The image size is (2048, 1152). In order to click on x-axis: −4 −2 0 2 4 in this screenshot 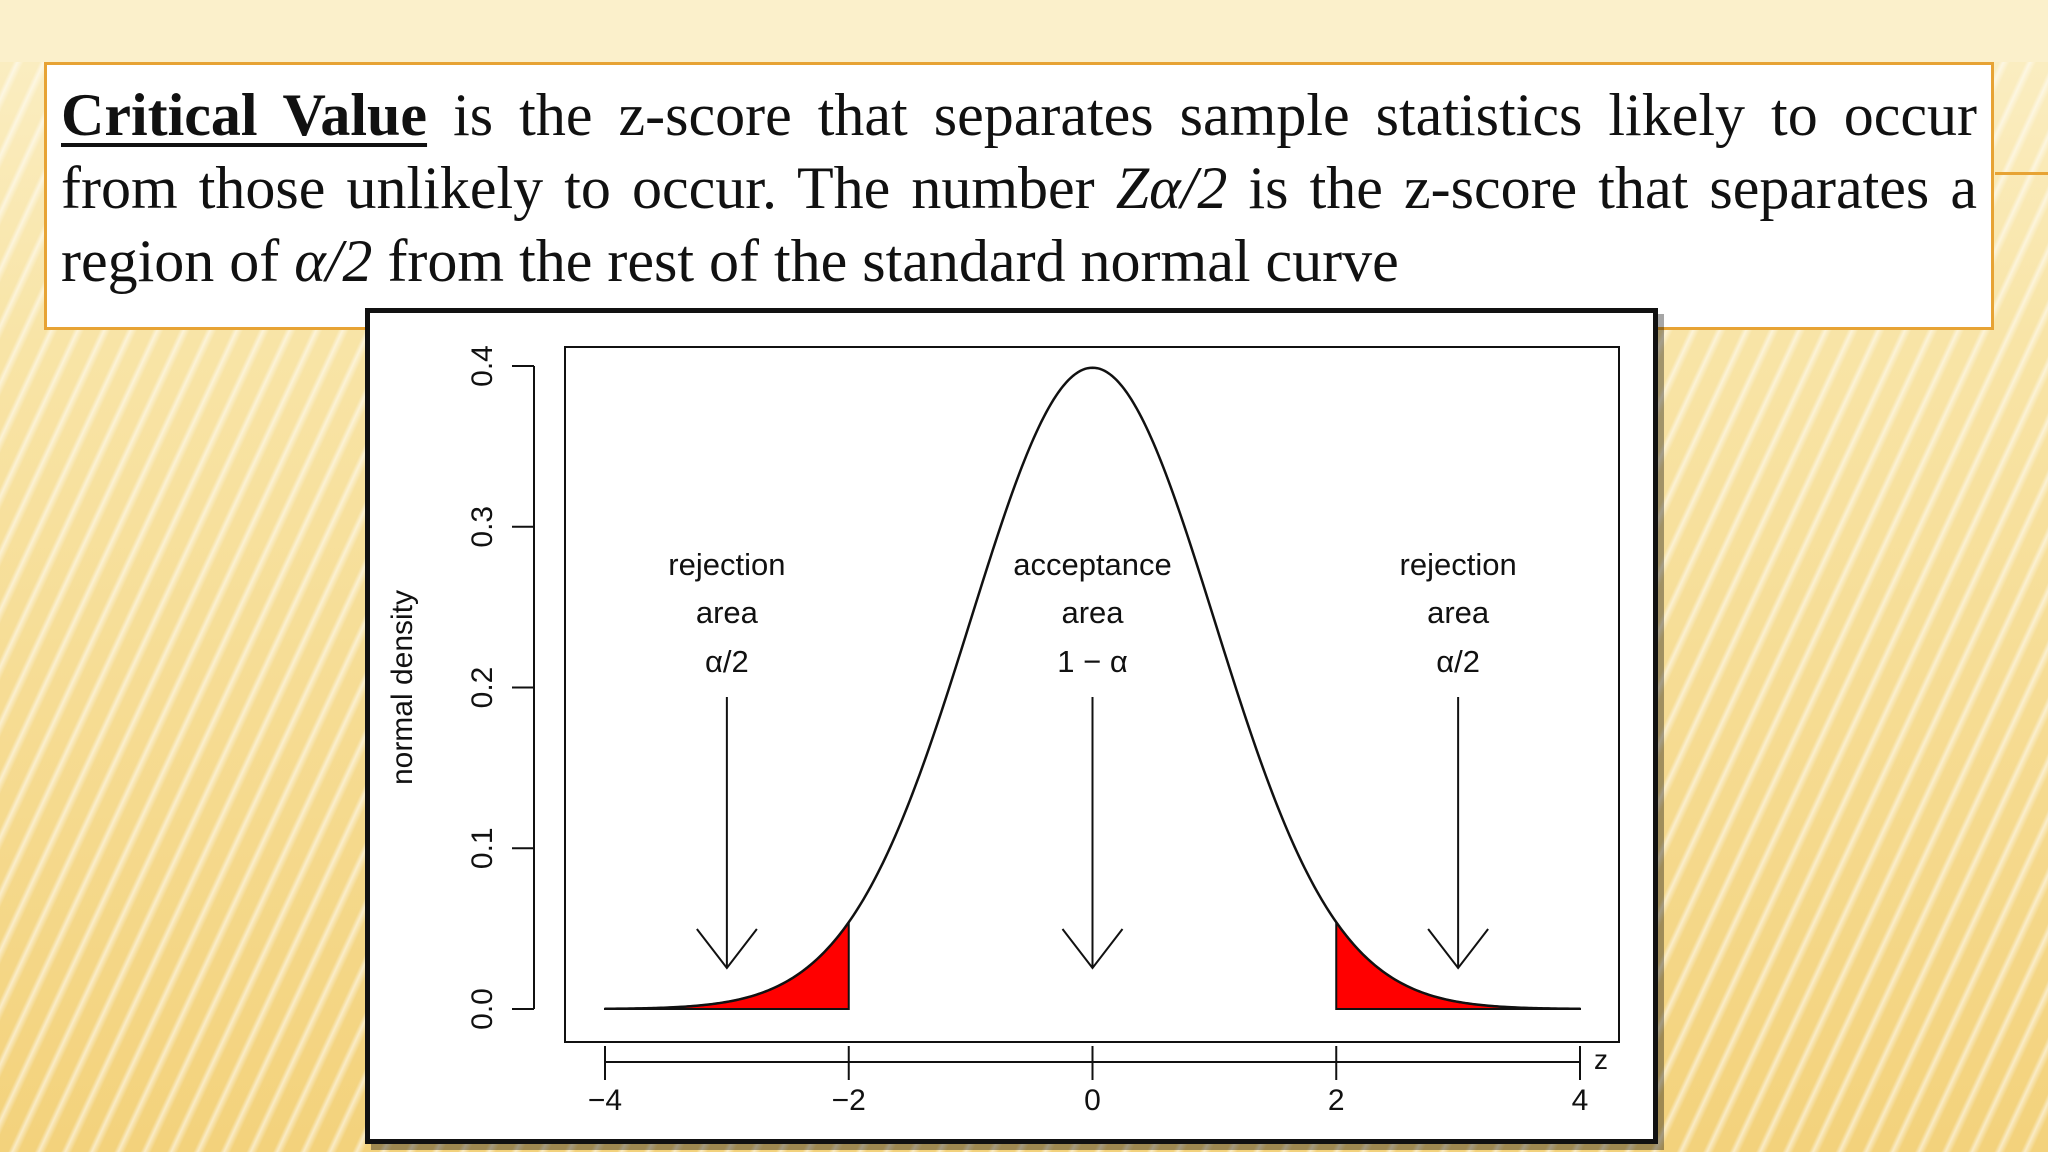, I will do `click(1088, 1081)`.